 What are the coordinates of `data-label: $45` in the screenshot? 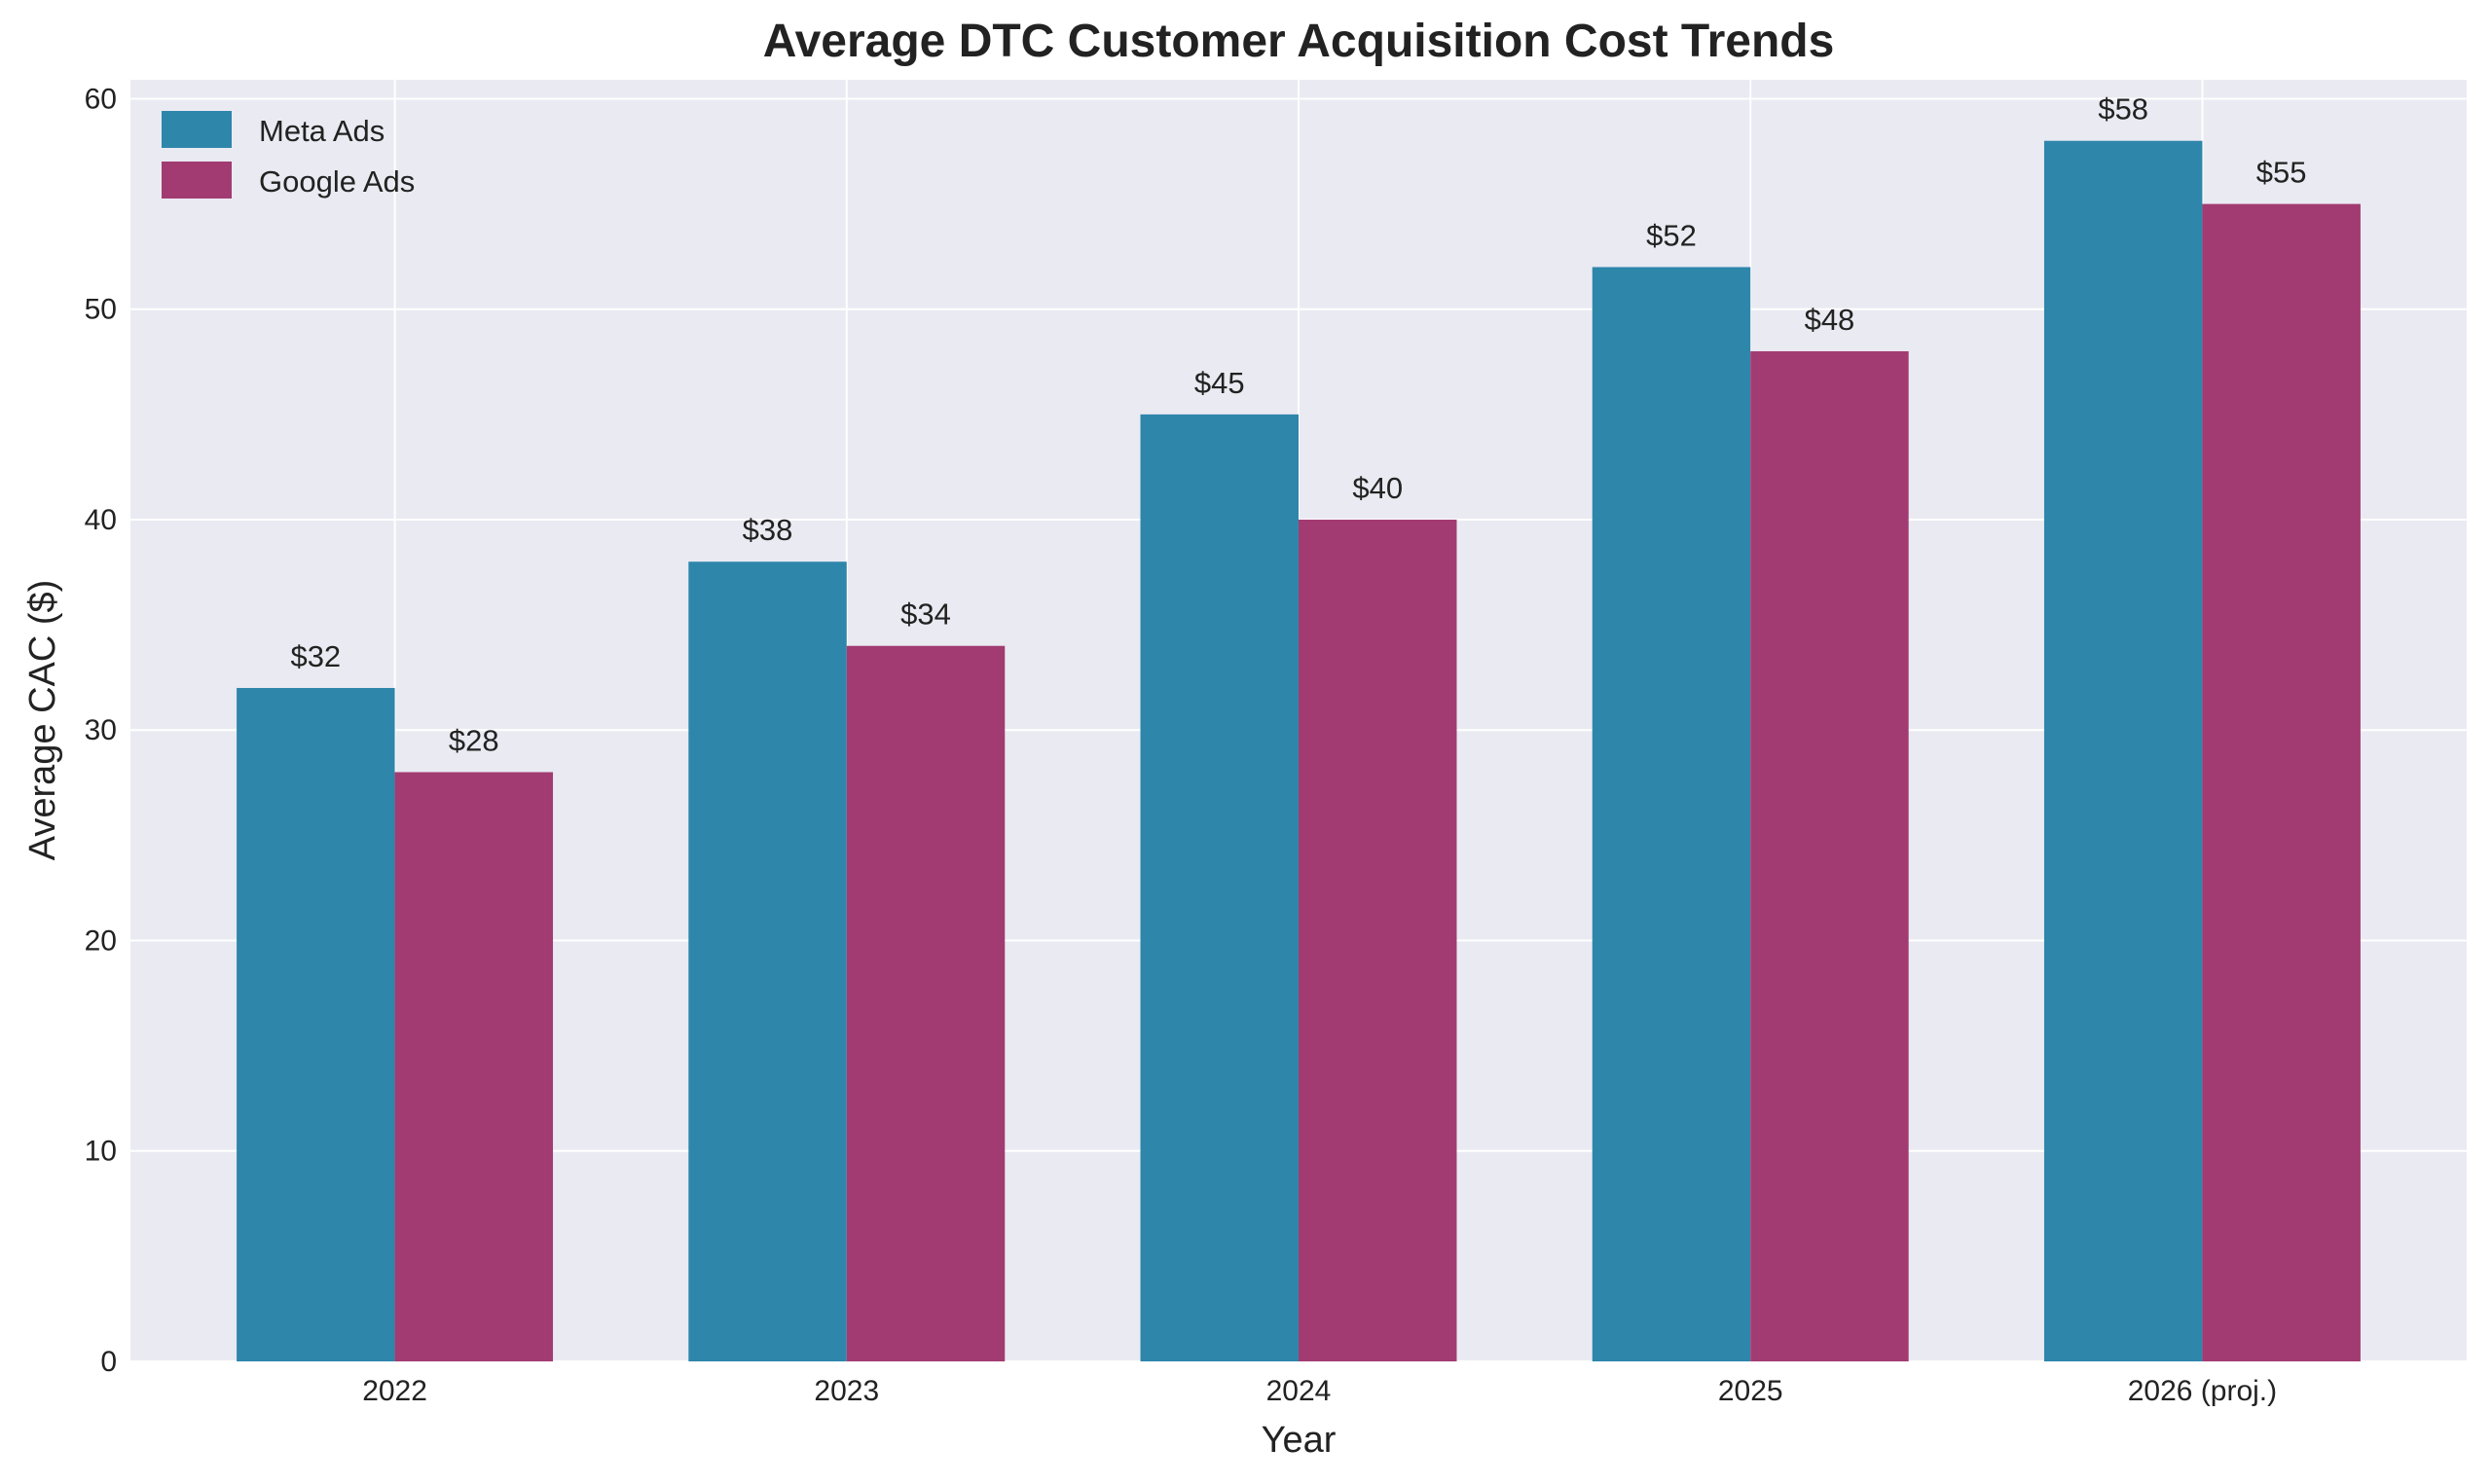 It's located at (1219, 383).